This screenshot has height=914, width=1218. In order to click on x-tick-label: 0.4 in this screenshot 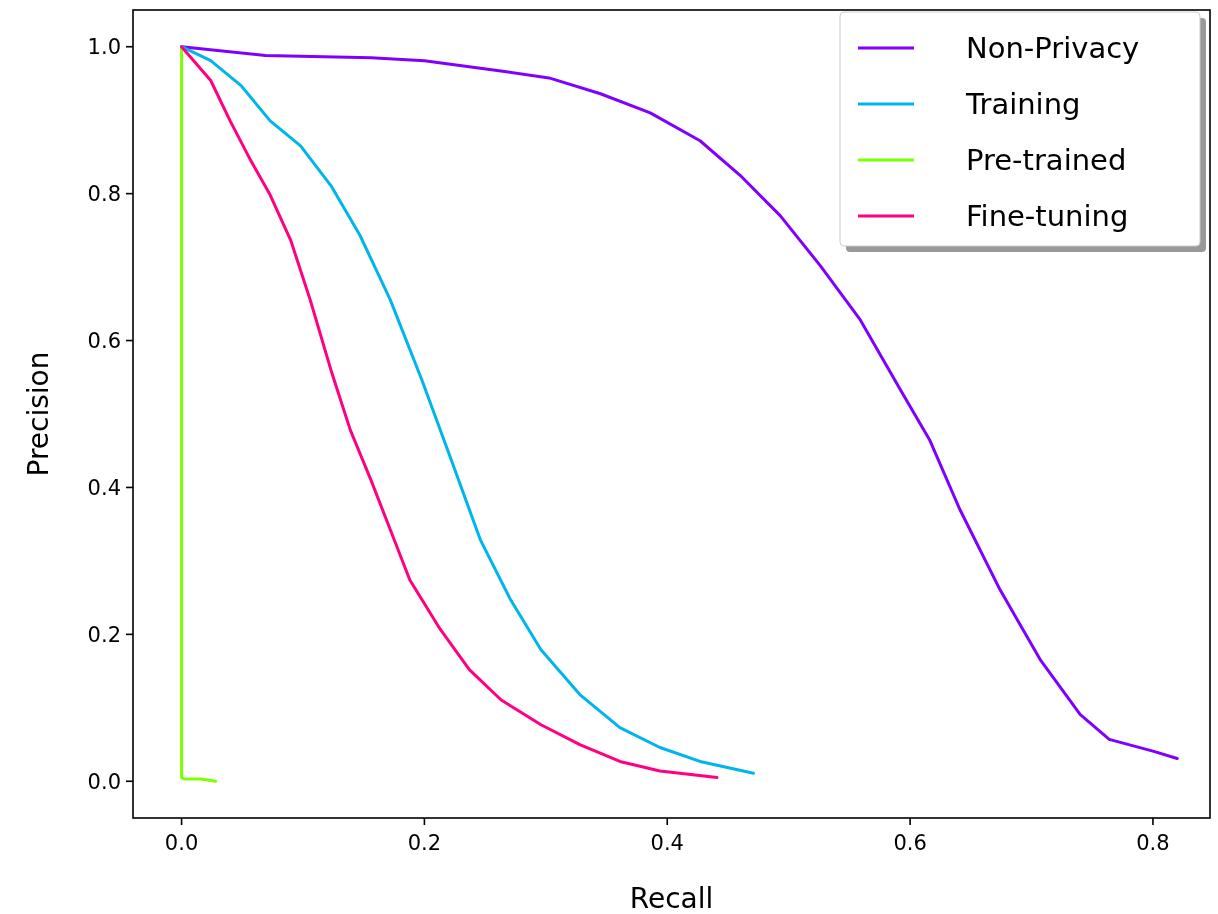, I will do `click(667, 843)`.